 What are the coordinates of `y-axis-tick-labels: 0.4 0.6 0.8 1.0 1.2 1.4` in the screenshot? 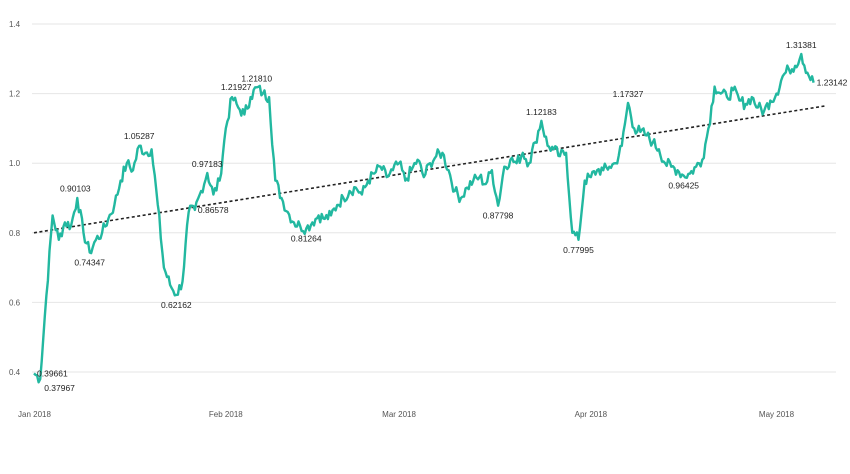 It's located at (15, 198).